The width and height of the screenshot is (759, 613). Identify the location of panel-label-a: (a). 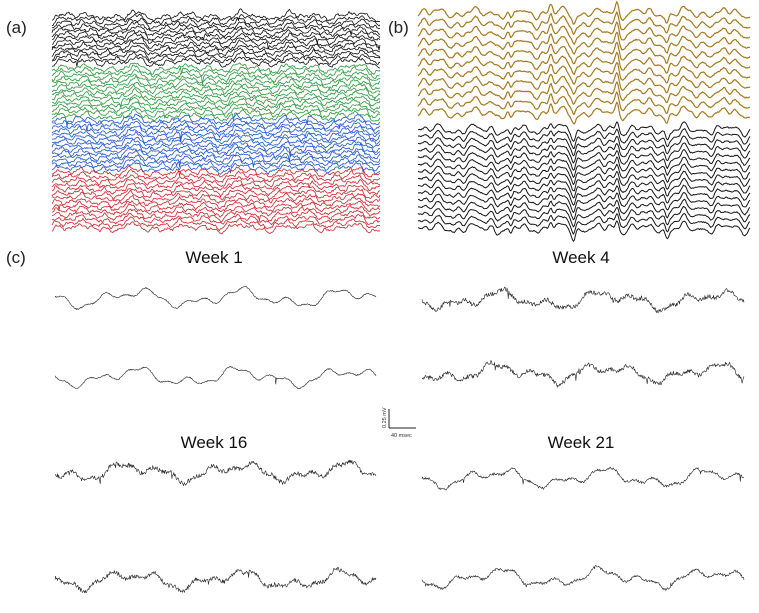
(16, 27).